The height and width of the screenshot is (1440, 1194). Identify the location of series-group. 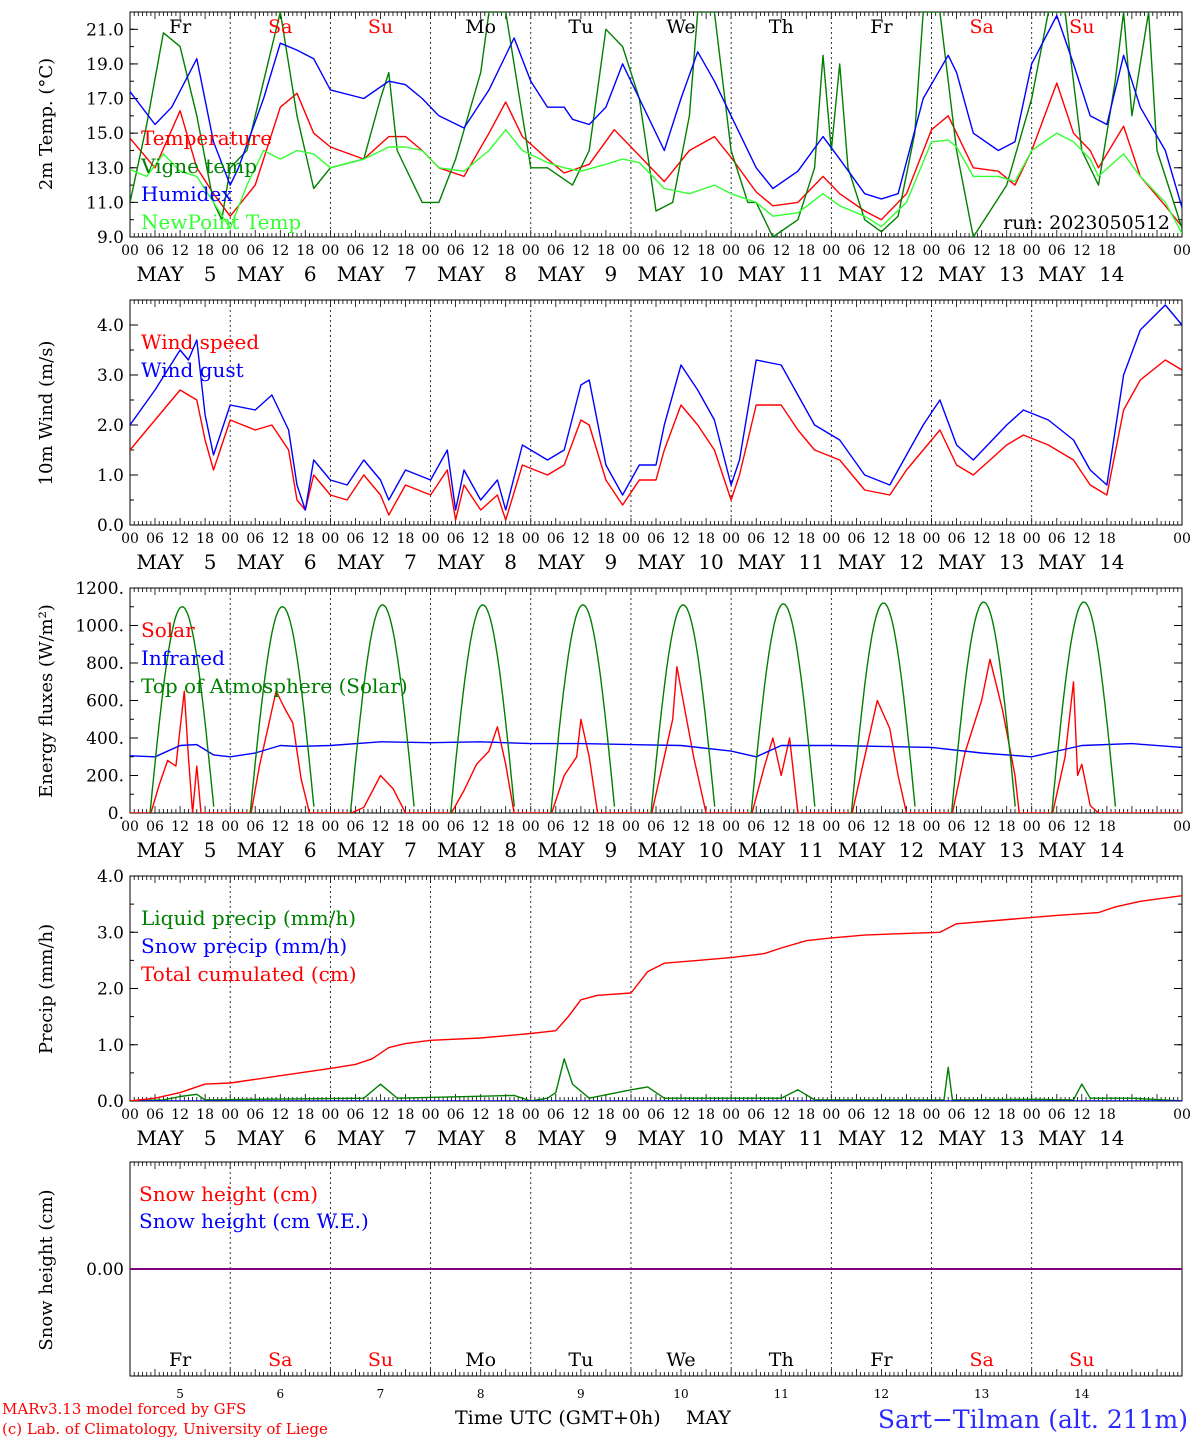
(656, 124).